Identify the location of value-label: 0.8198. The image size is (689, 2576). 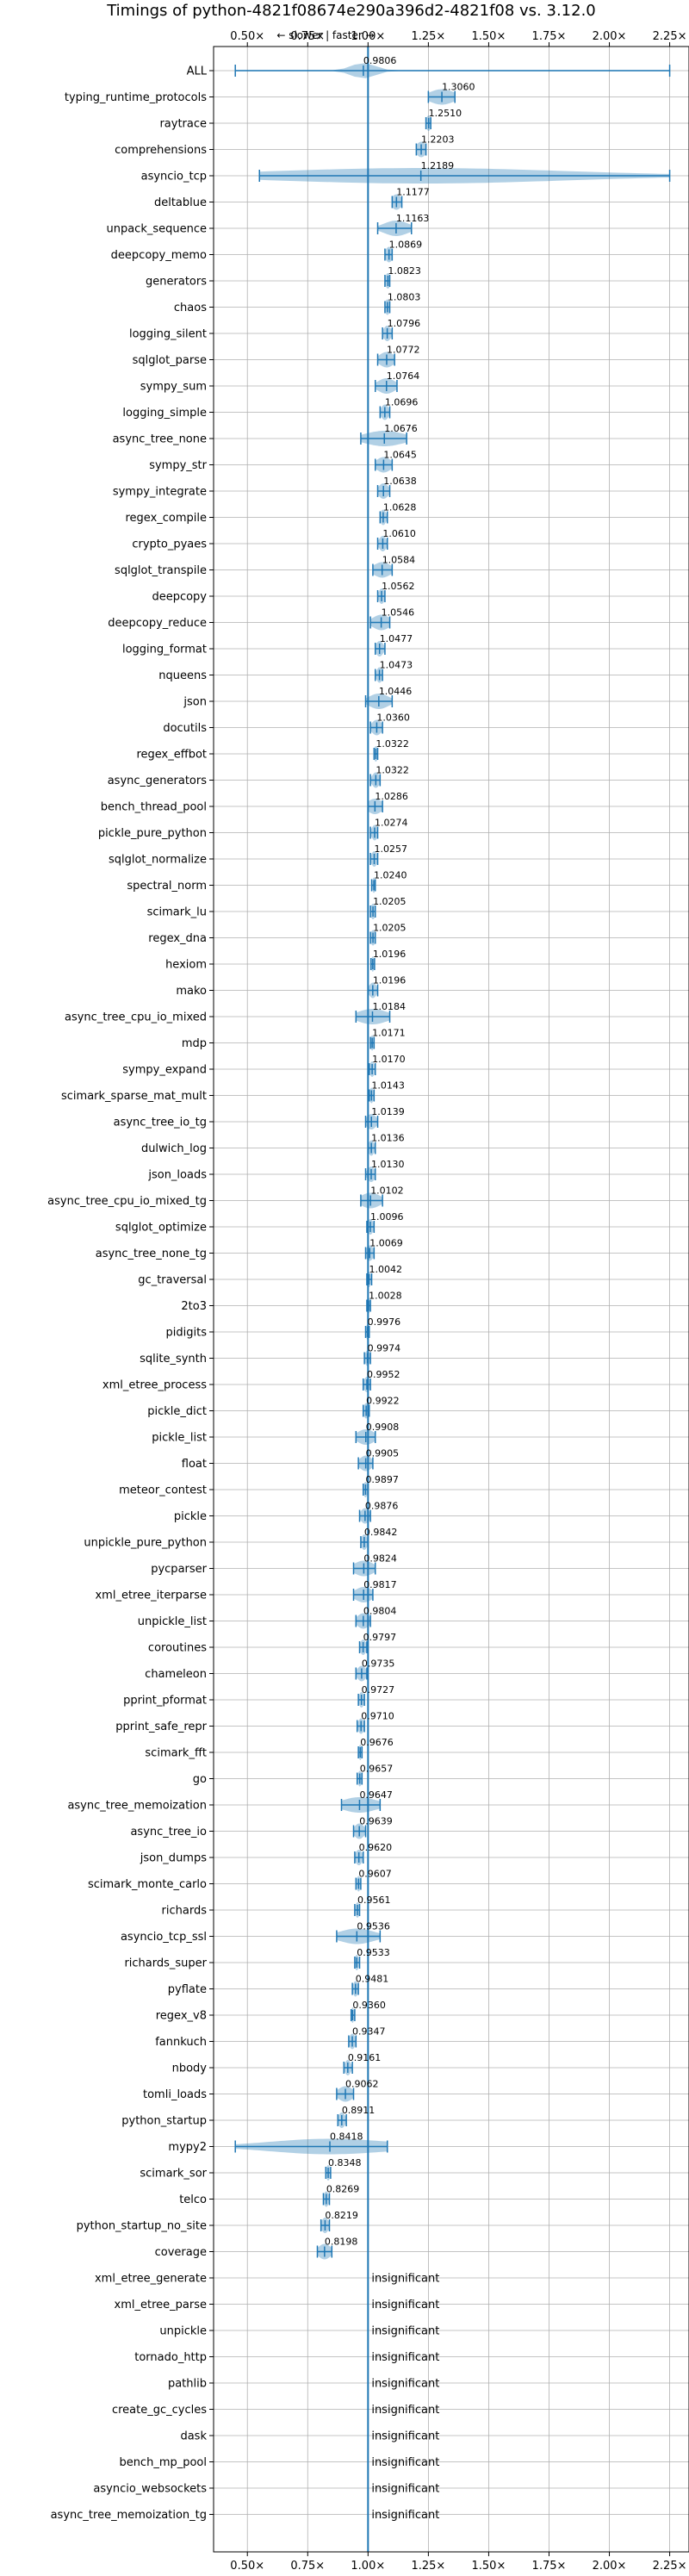
(341, 2242).